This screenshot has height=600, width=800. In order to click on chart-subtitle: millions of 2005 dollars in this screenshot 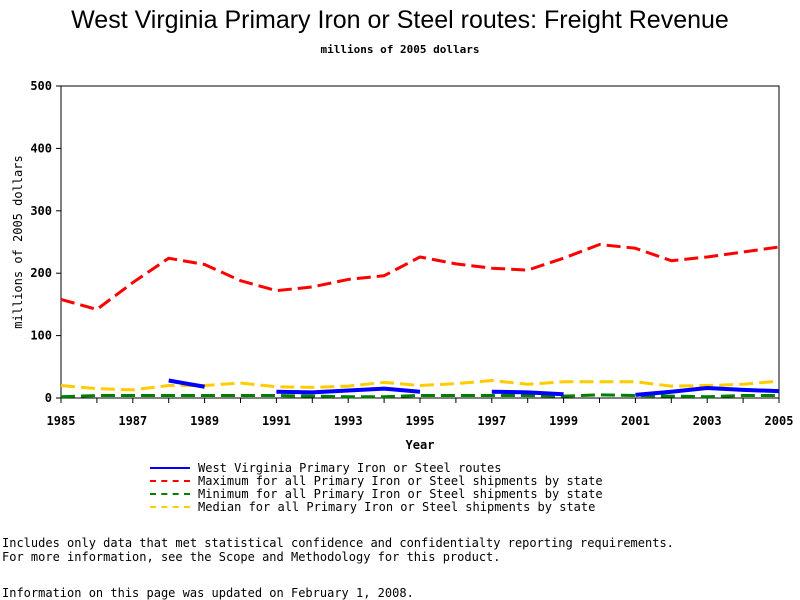, I will do `click(400, 49)`.